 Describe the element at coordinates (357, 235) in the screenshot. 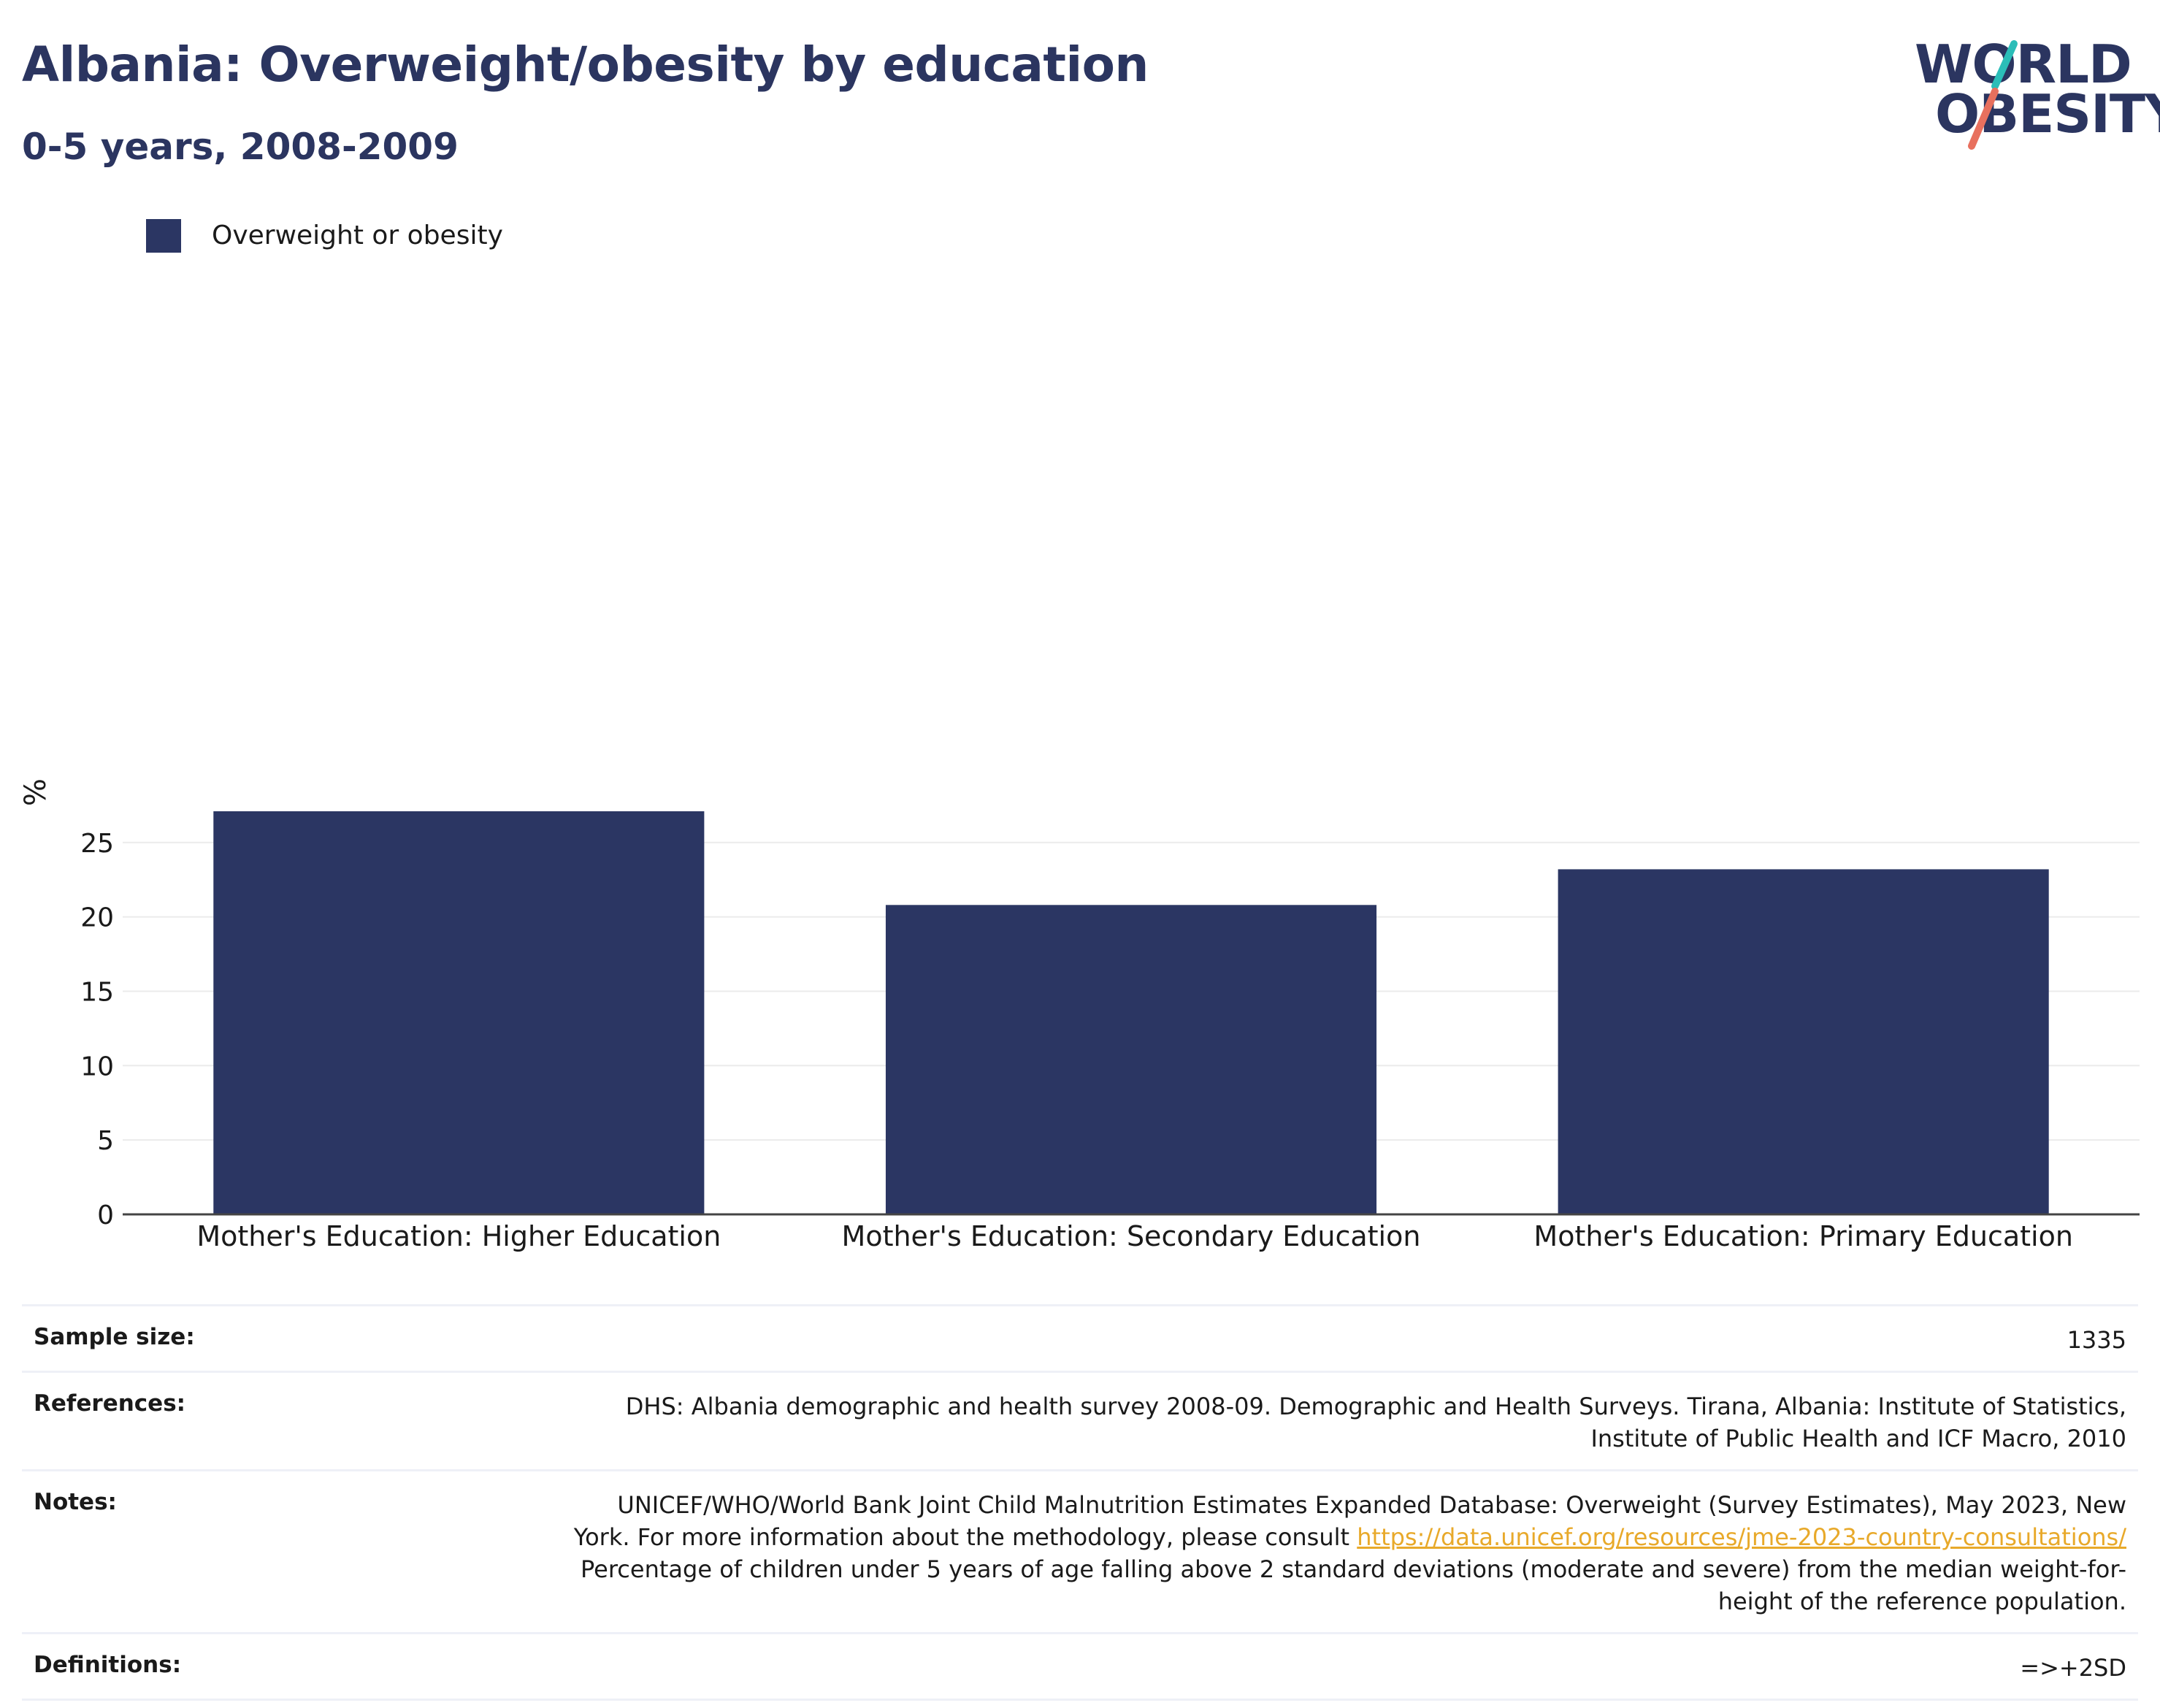

I see `legend-label: Overweight or obesity` at that location.